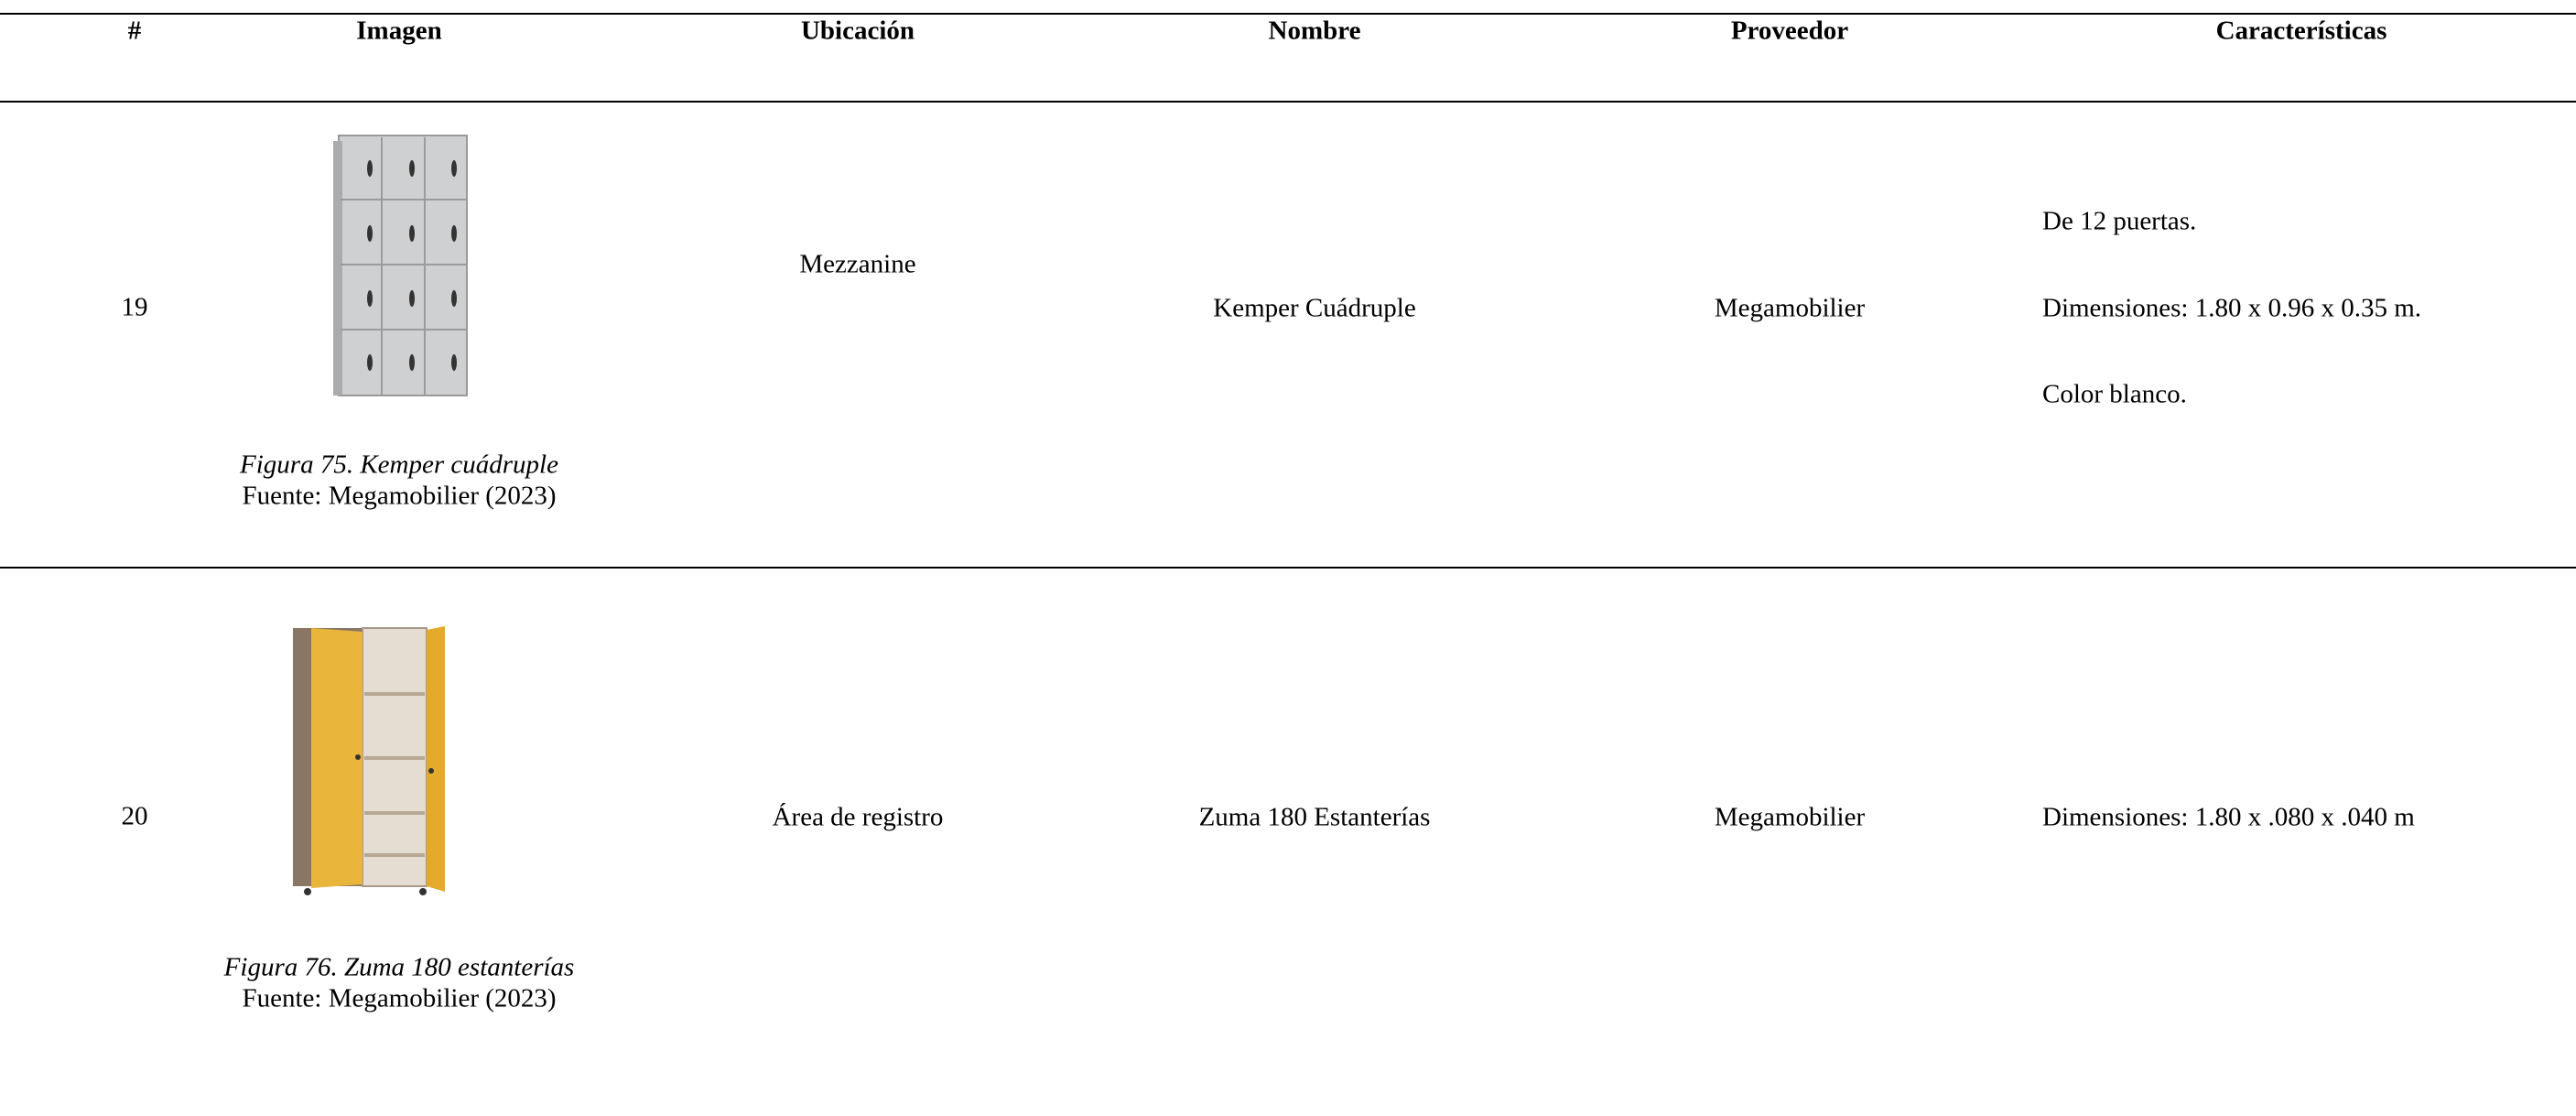  What do you see at coordinates (2301, 31) in the screenshot?
I see `column-header: Características` at bounding box center [2301, 31].